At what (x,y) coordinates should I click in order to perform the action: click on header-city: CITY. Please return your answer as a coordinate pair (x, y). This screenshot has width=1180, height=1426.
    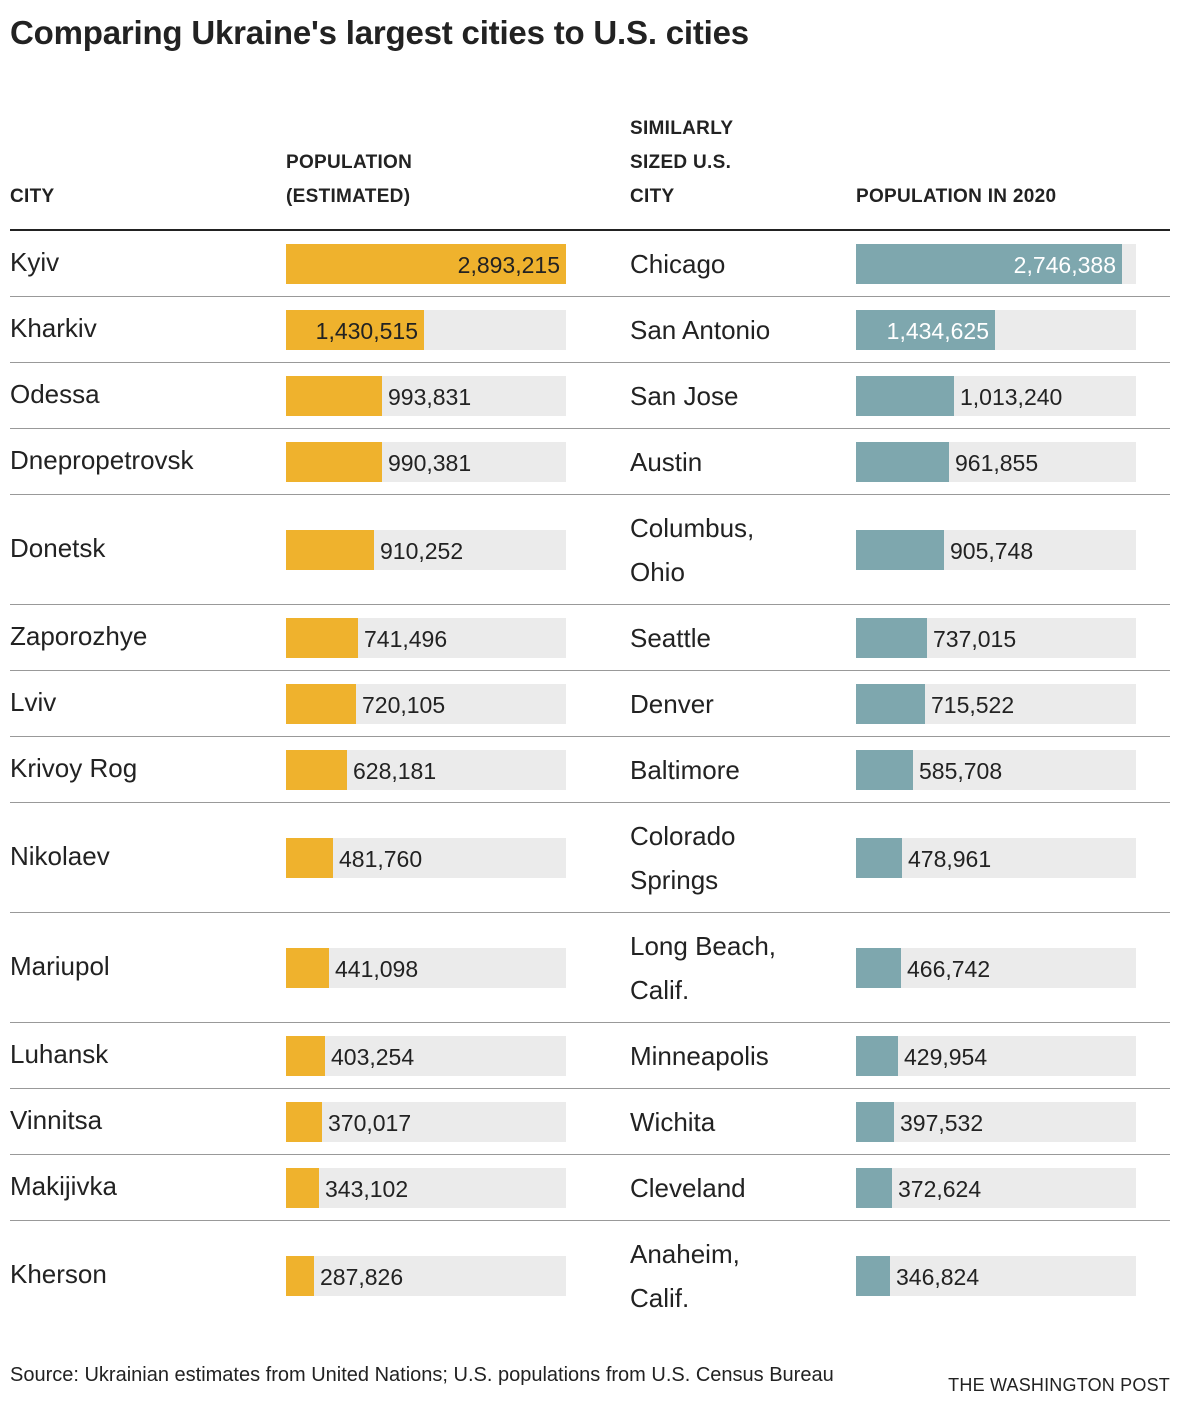
    Looking at the image, I should click on (32, 196).